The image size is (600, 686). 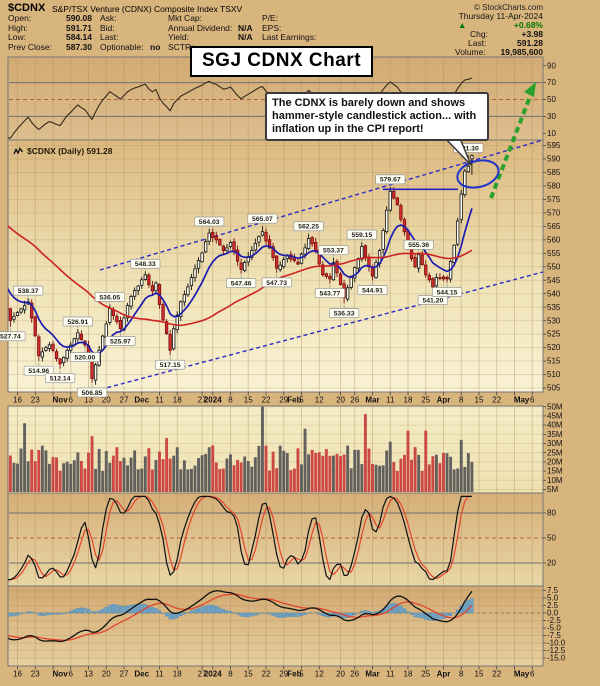 I want to click on svg-text: 550, so click(x=554, y=266).